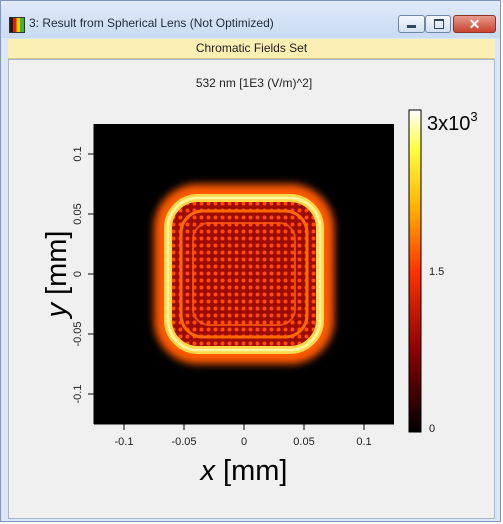 The width and height of the screenshot is (503, 524). I want to click on x-axis-ticks, so click(244, 427).